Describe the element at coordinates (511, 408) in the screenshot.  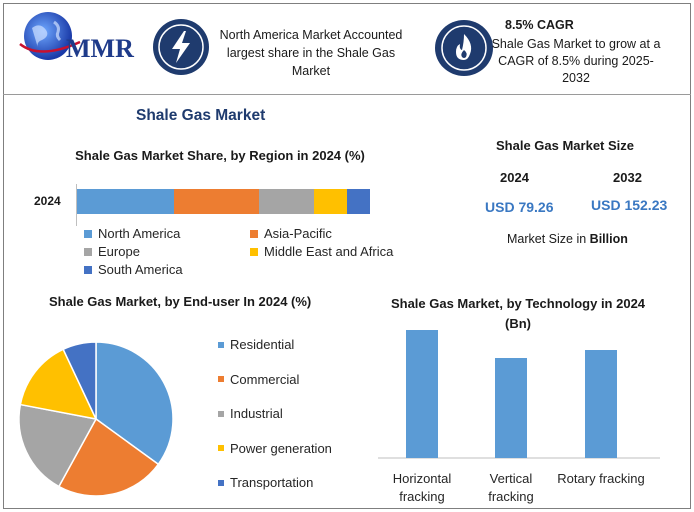
I see `bar-vertical-fracking` at that location.